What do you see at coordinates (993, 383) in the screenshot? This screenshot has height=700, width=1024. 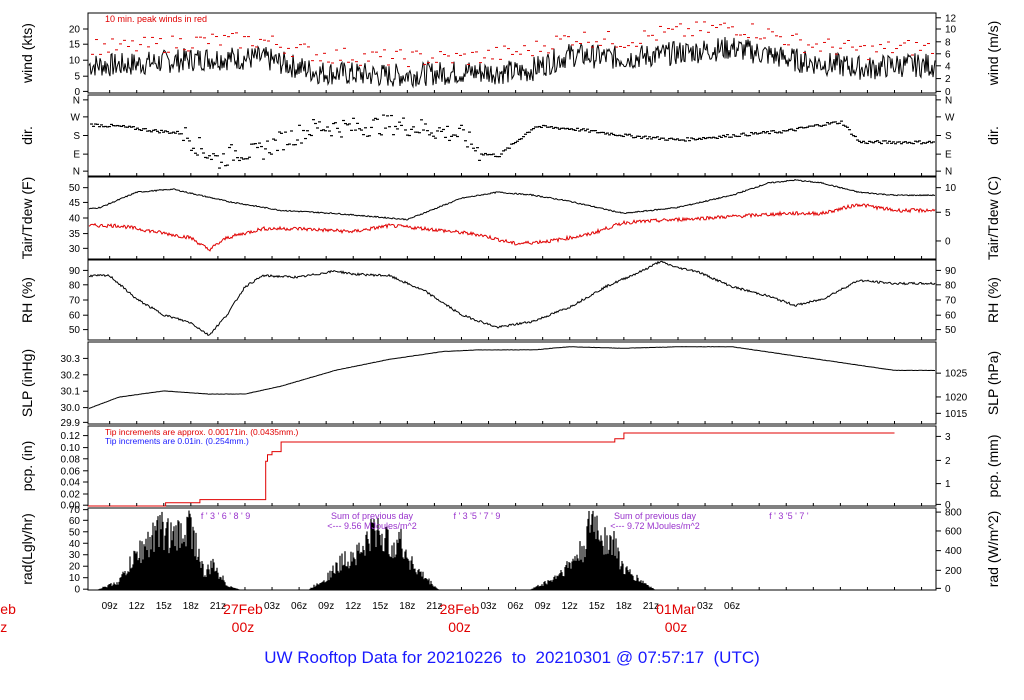 I see `y-axis-label-right: SLP (hPa)` at bounding box center [993, 383].